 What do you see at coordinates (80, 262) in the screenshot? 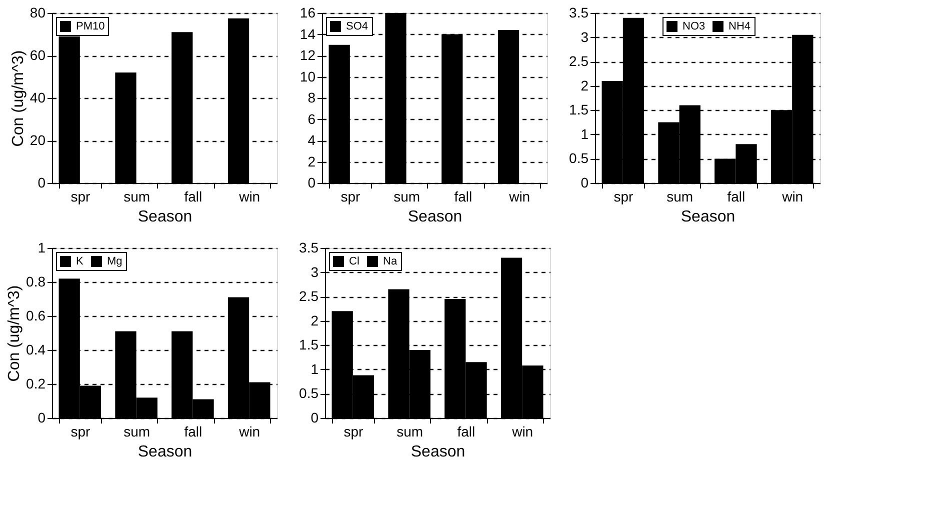
I see `legend-label: K` at bounding box center [80, 262].